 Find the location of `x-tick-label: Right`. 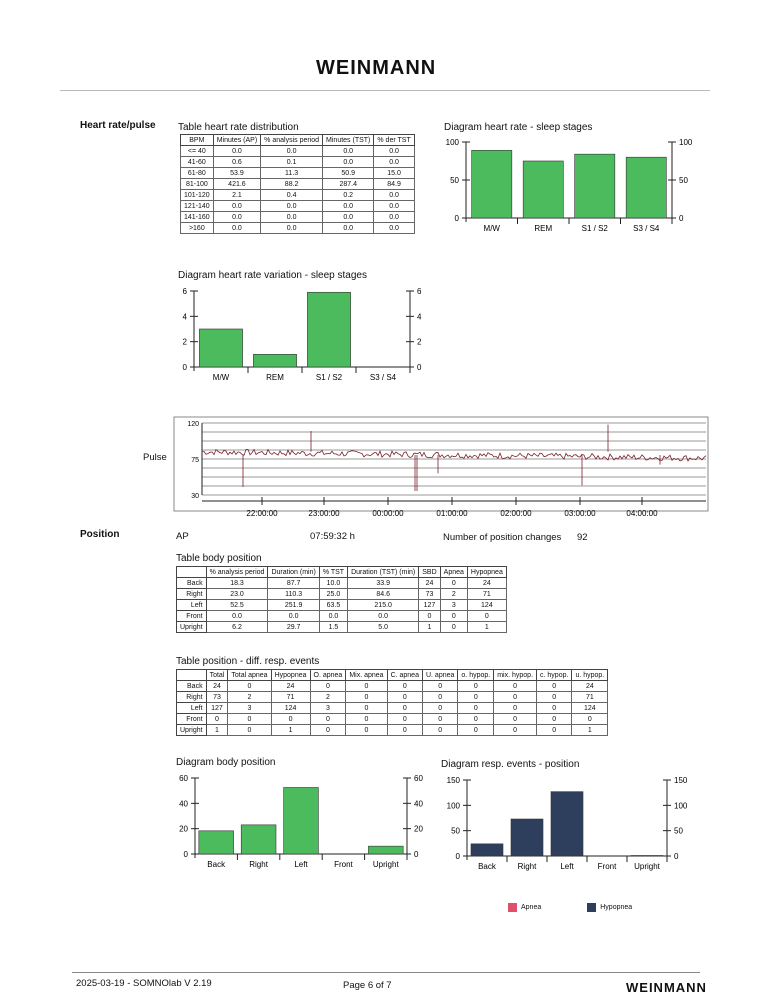

x-tick-label: Right is located at coordinates (527, 866).